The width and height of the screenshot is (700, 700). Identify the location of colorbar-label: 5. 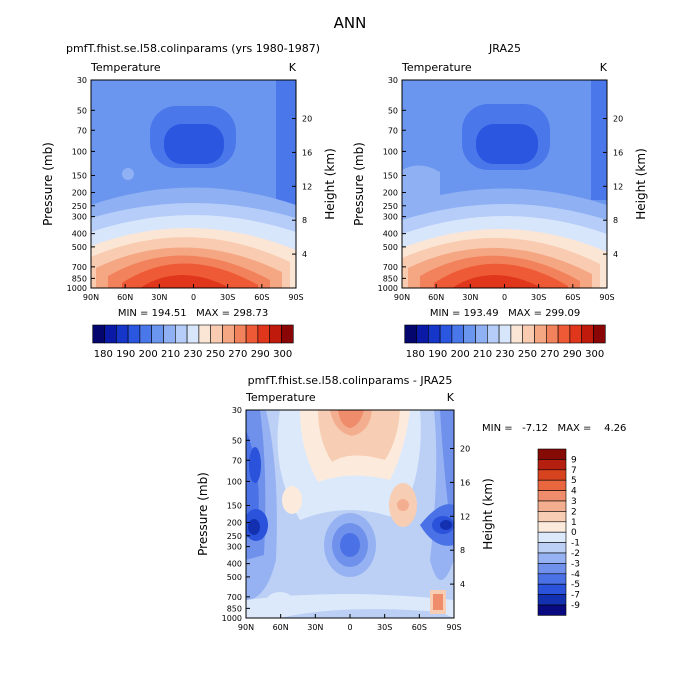
(574, 481).